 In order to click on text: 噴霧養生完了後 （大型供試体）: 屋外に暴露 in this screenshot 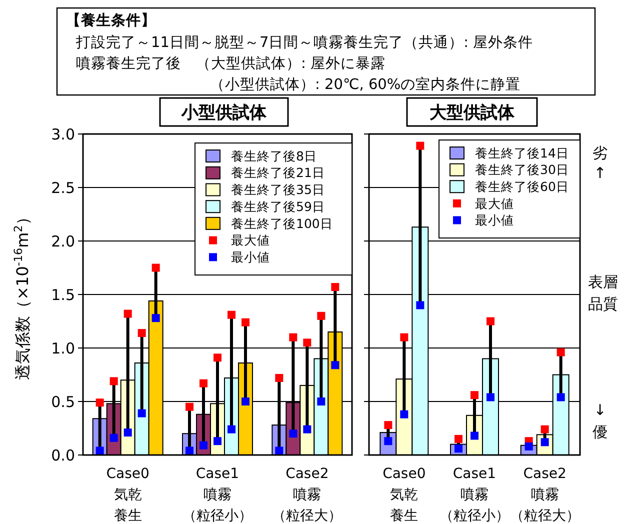, I will do `click(231, 63)`.